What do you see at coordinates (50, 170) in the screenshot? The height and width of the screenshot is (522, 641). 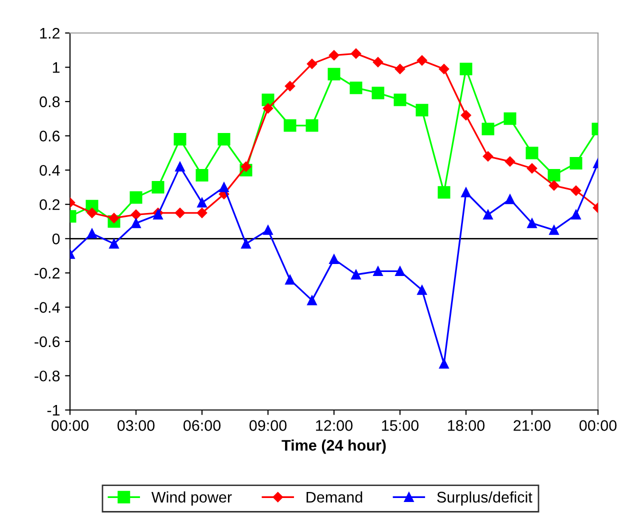 I see `y-tick-label: 0.4` at bounding box center [50, 170].